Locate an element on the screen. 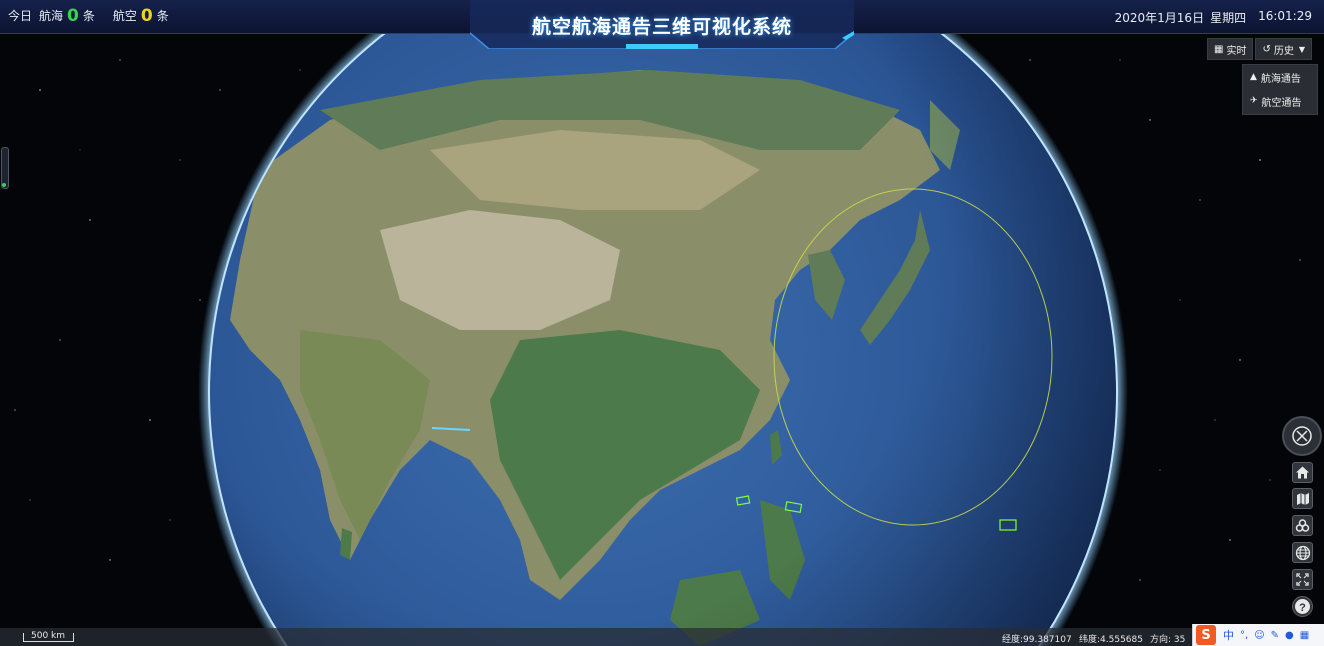  mic-icon: ● is located at coordinates (1289, 635).